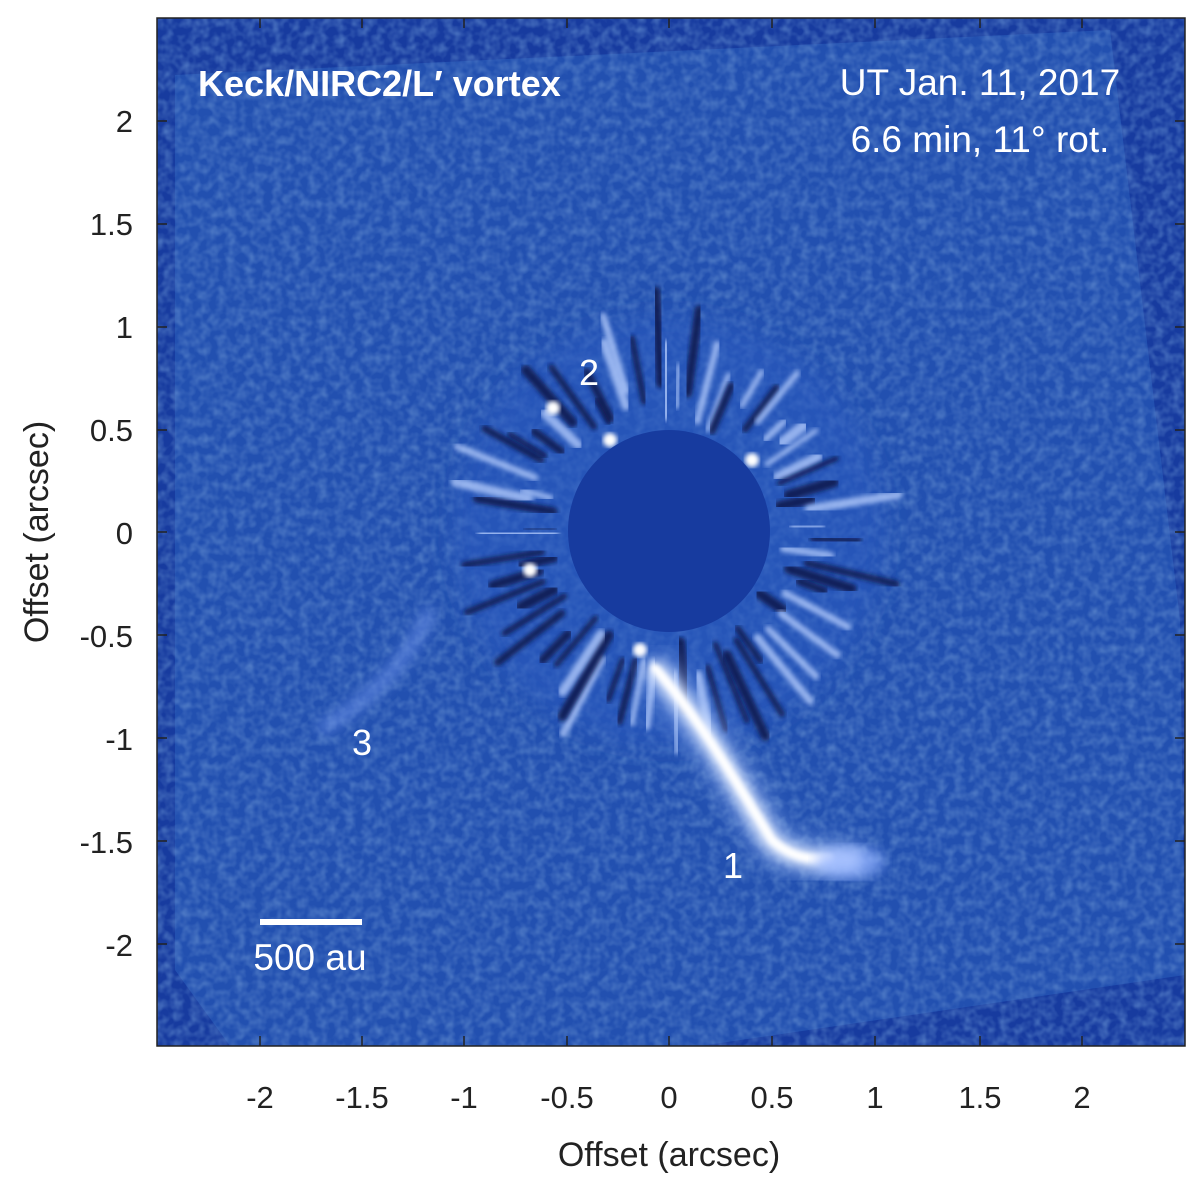  Describe the element at coordinates (980, 82) in the screenshot. I see `observation-date: UT Jan. 11, 2017` at that location.